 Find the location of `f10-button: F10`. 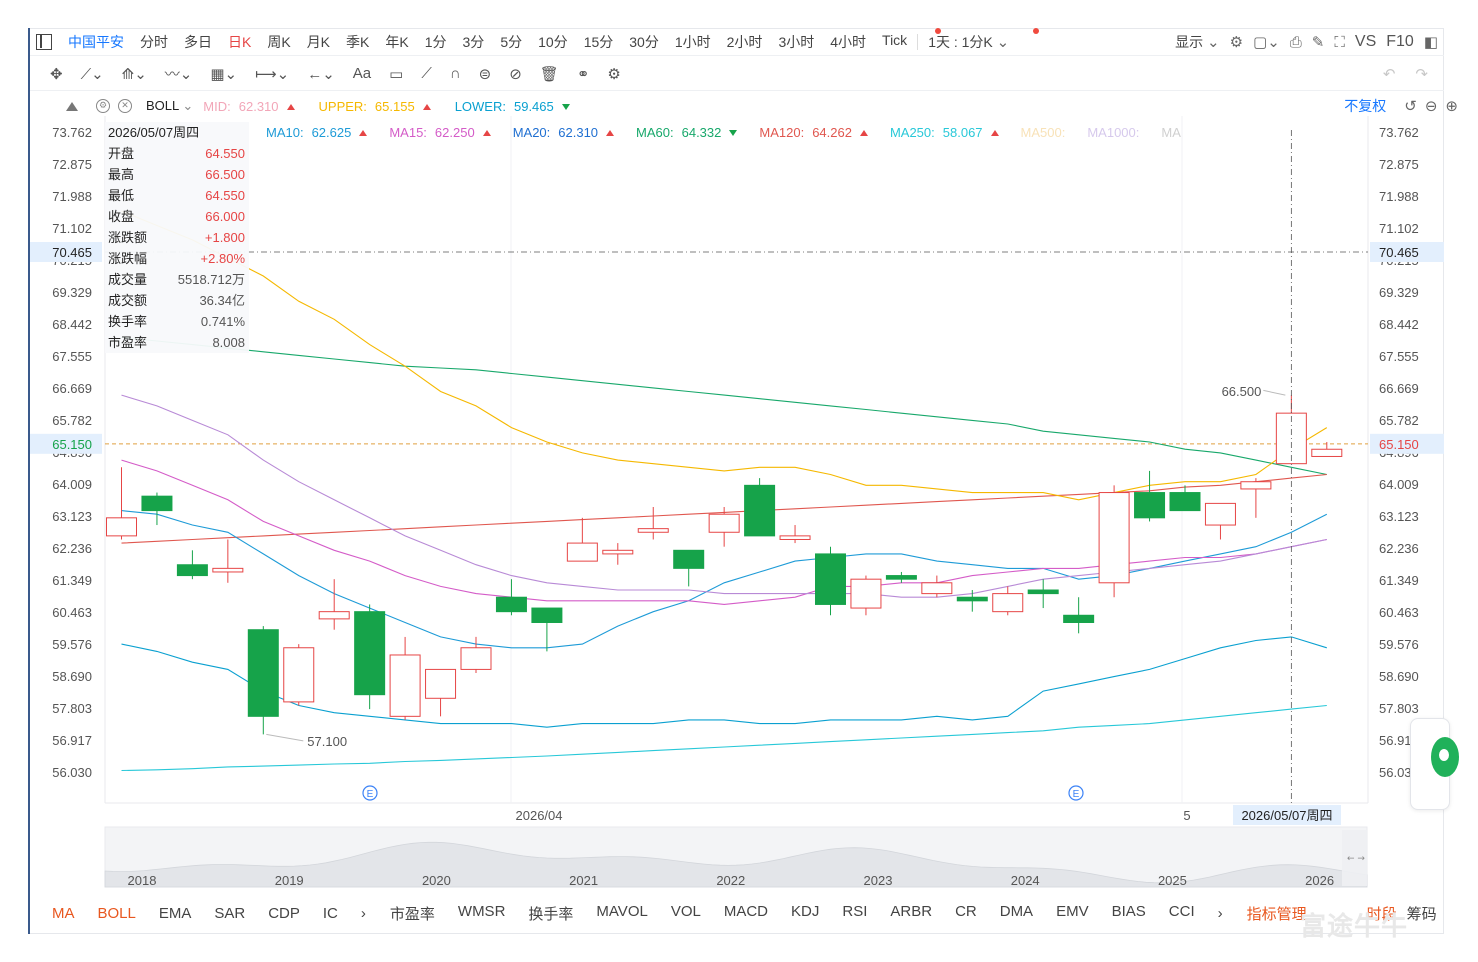

f10-button: F10 is located at coordinates (1400, 41).